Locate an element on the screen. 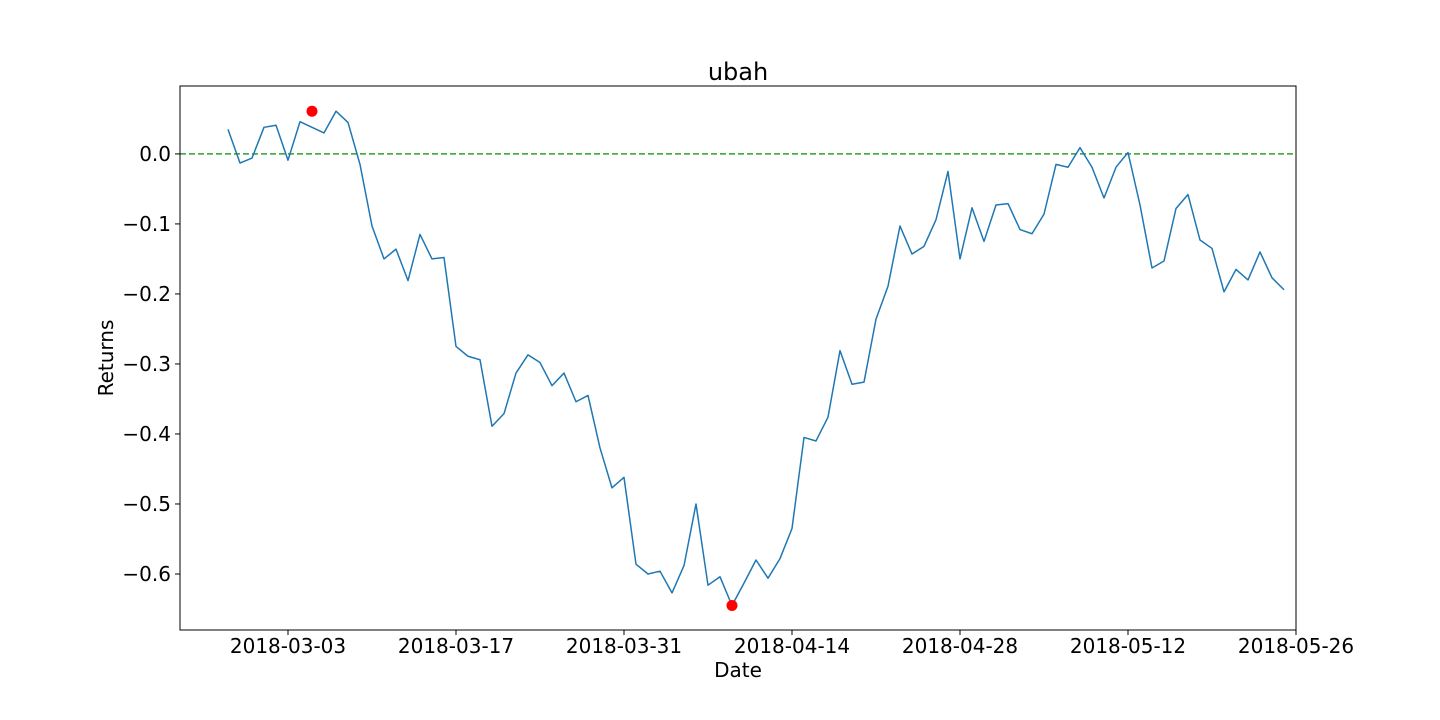  x-tick-label: 2018-03-17 is located at coordinates (456, 646).